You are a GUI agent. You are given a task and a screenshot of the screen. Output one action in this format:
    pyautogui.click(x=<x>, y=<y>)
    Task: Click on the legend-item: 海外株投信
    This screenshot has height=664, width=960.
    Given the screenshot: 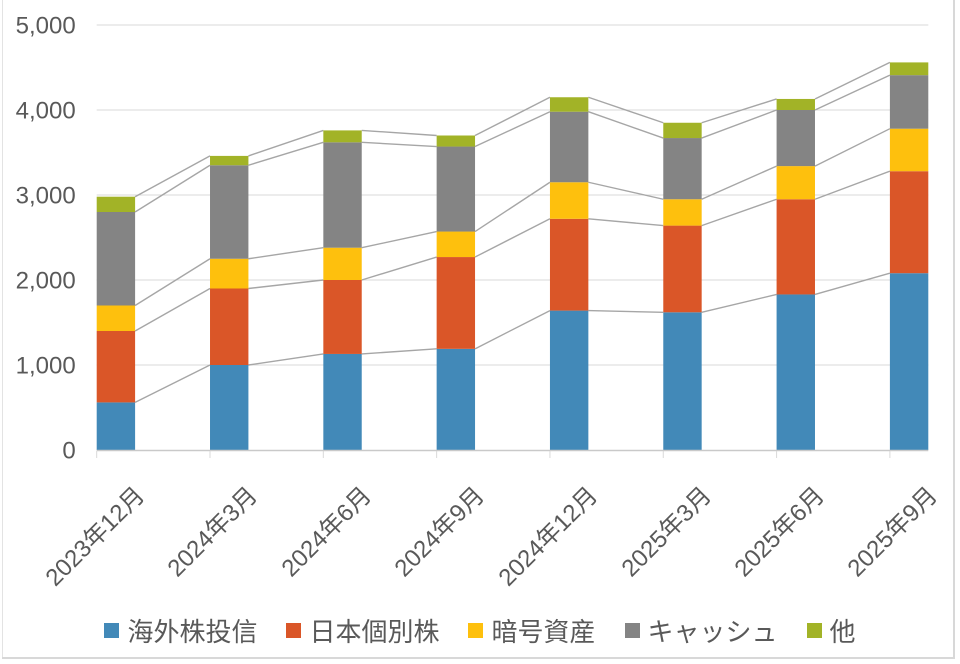 What is the action you would take?
    pyautogui.click(x=180, y=630)
    